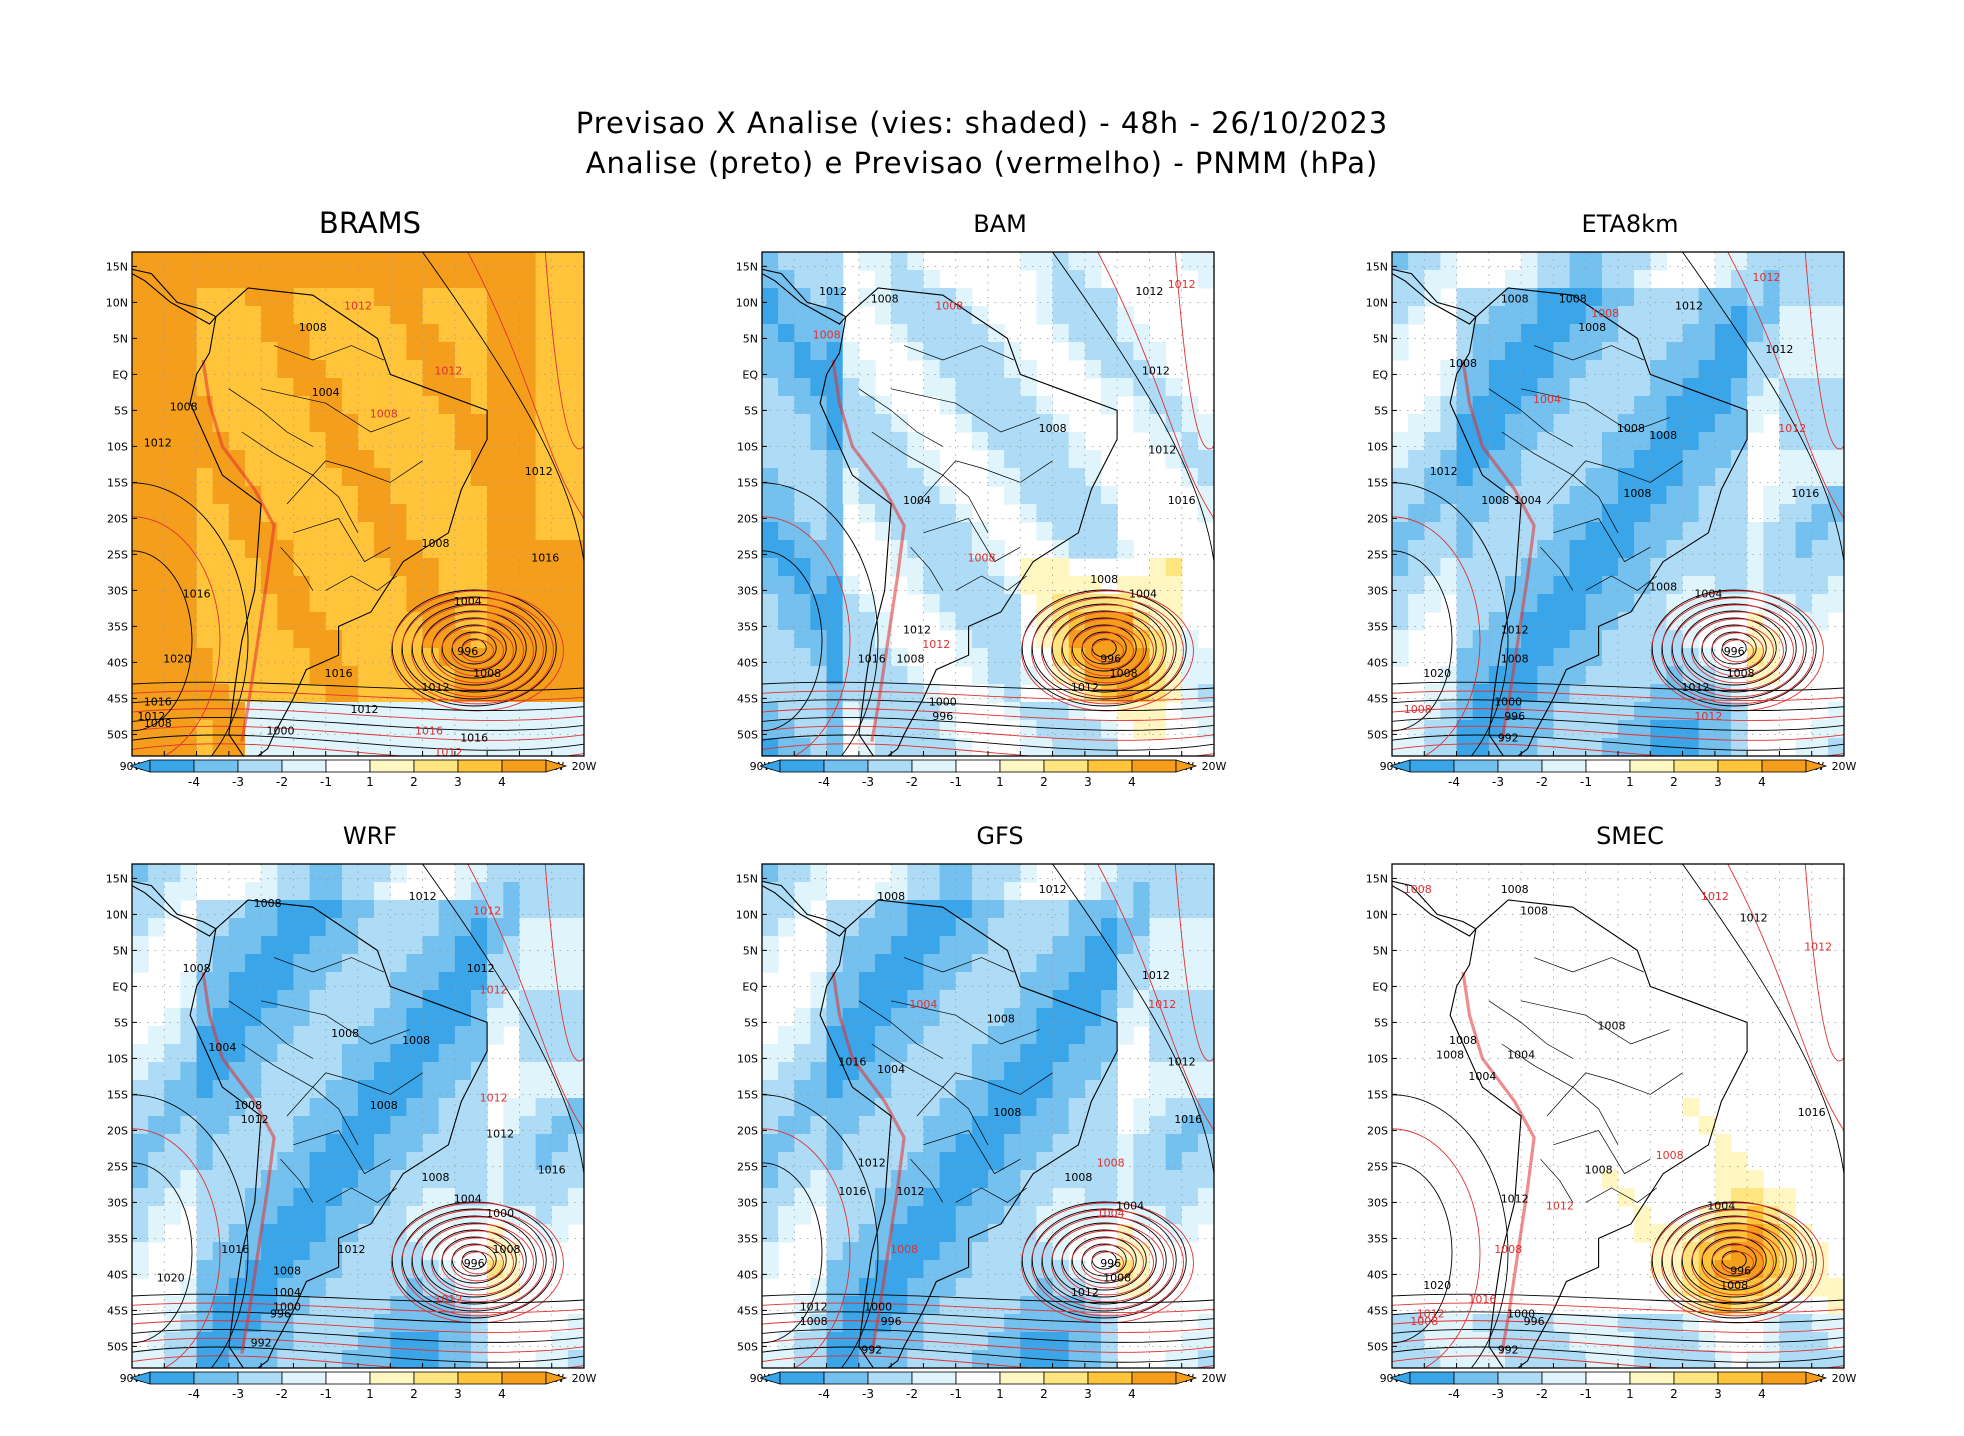 The height and width of the screenshot is (1436, 1964). What do you see at coordinates (197, 594) in the screenshot?
I see `isobar-label: 1016` at bounding box center [197, 594].